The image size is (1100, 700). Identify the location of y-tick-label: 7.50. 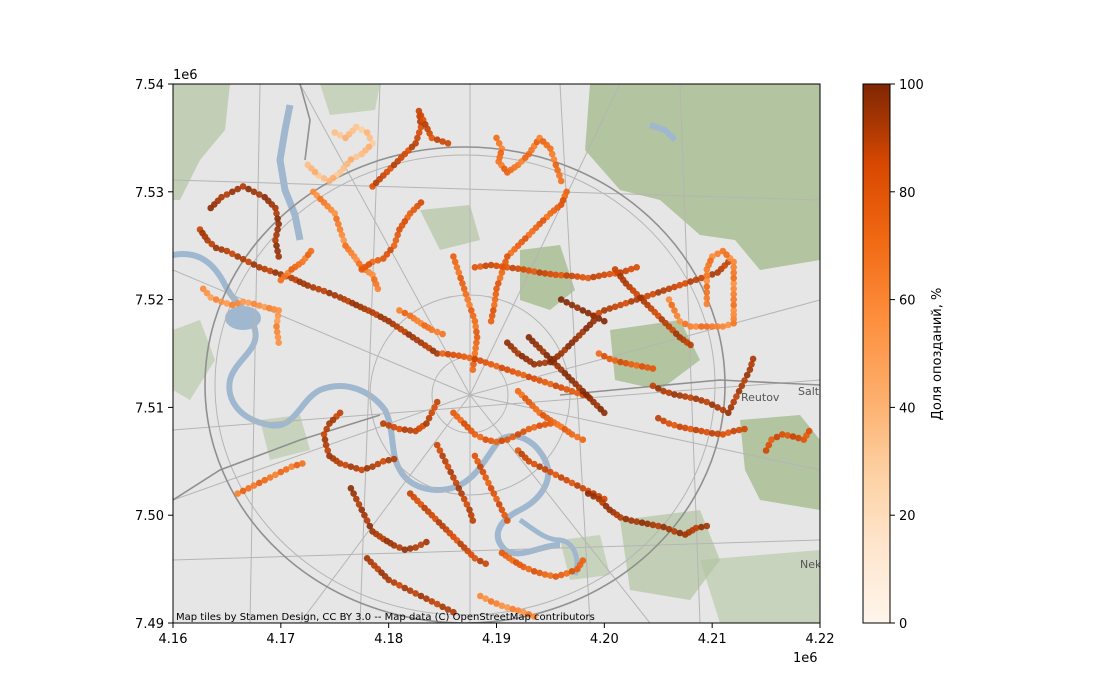
(149, 516).